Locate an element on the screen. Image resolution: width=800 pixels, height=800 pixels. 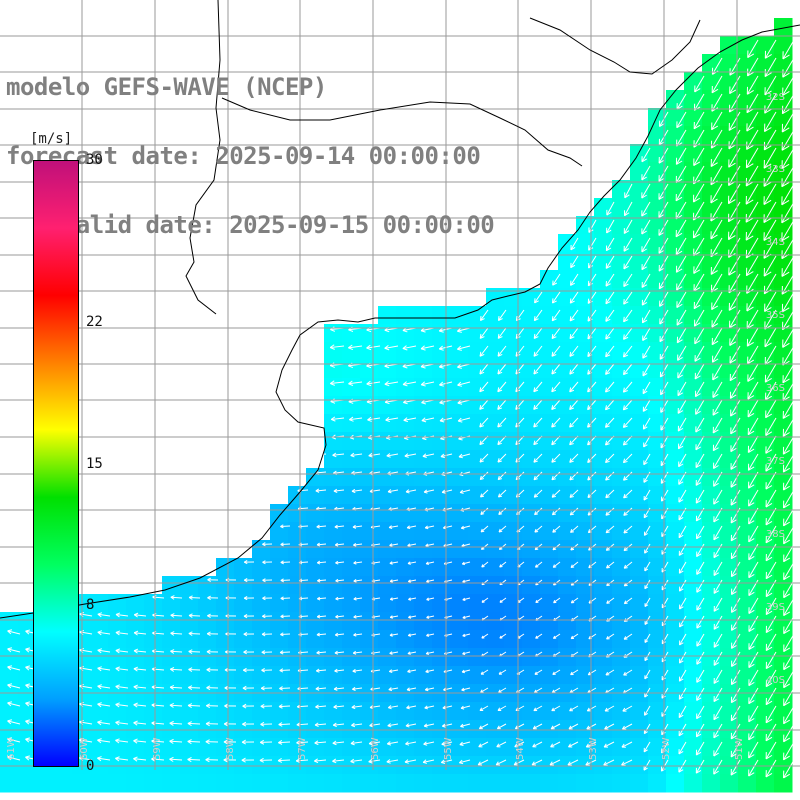
lon-label: 56W is located at coordinates (375, 748).